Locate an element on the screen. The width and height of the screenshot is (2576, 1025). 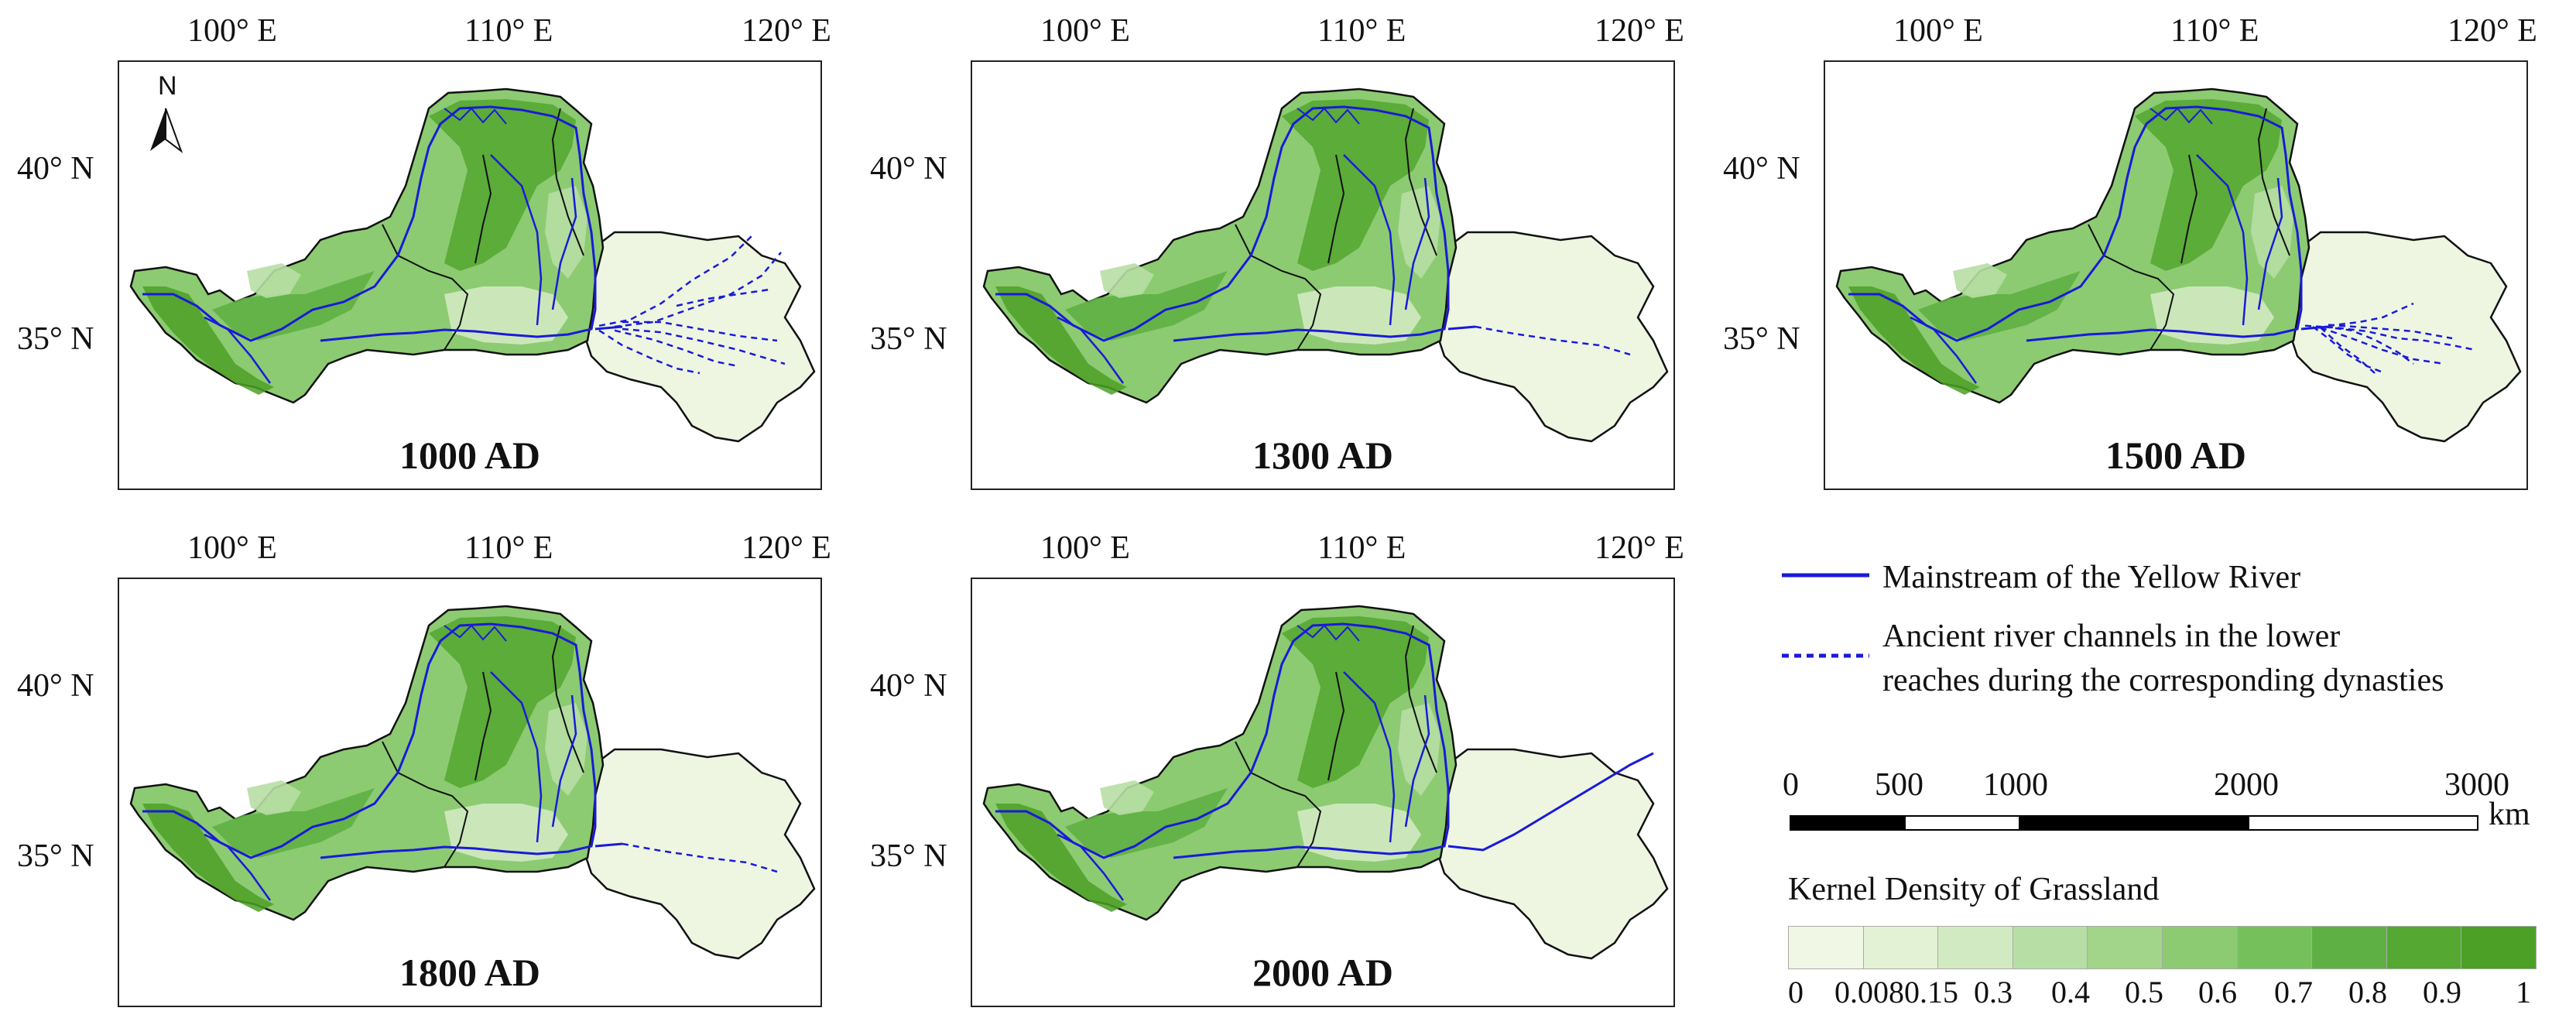
colorbar-label: 0.8 is located at coordinates (2367, 992).